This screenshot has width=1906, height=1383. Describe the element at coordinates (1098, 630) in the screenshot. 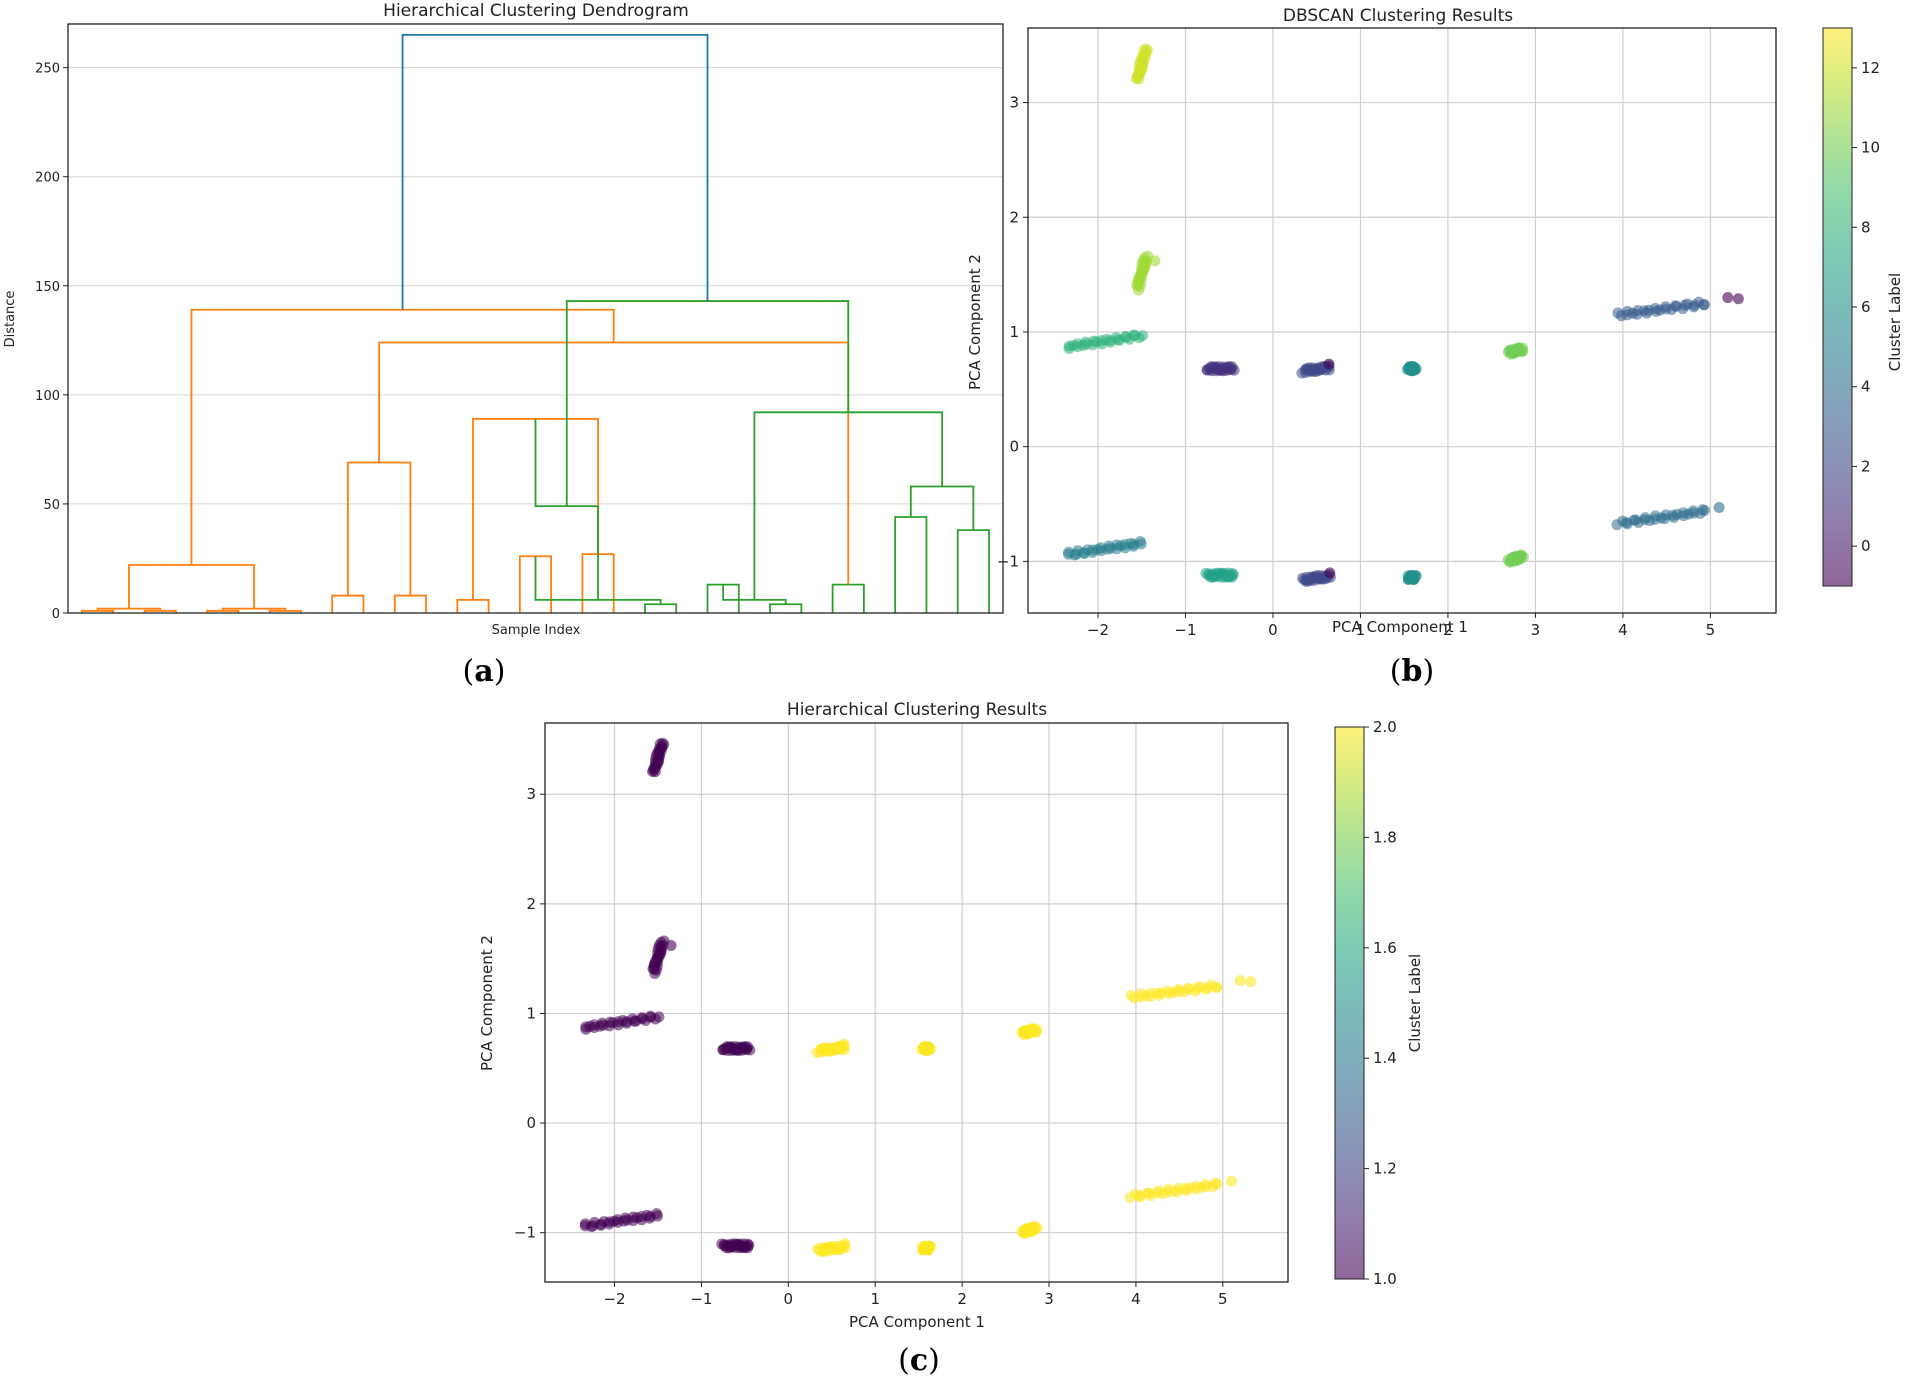

I see `dbscan-xtick-label: −2` at that location.